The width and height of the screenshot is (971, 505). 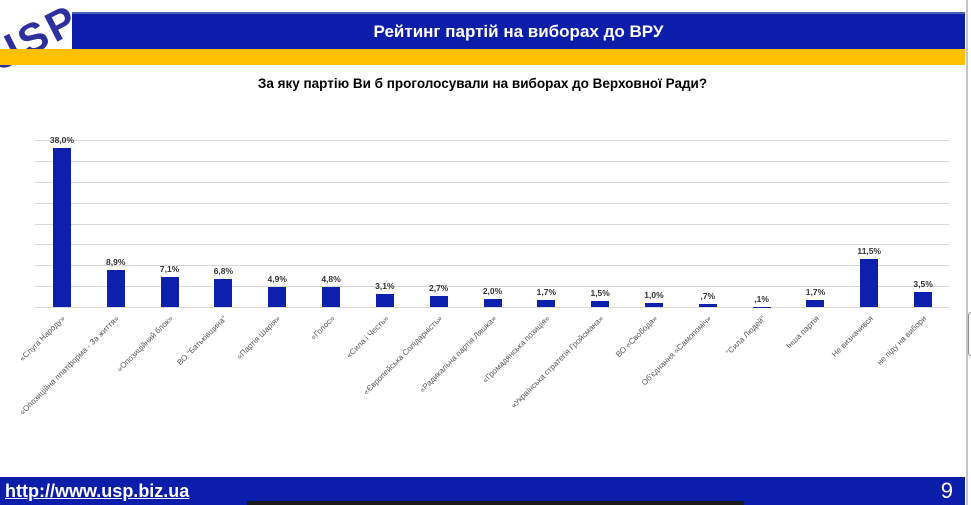 What do you see at coordinates (902, 340) in the screenshot?
I see `category-label: не піду на вибори` at bounding box center [902, 340].